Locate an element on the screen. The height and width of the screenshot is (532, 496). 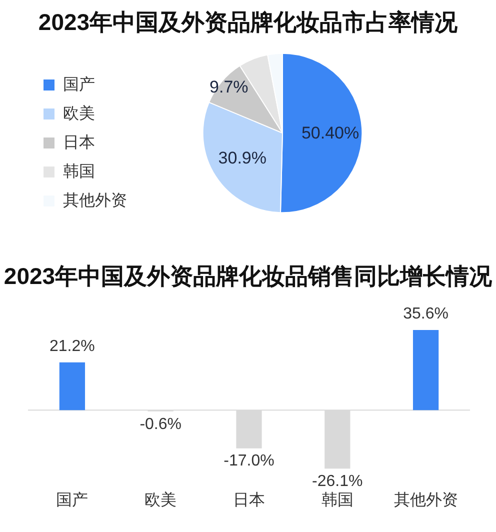
data-label: -17.0% is located at coordinates (249, 461).